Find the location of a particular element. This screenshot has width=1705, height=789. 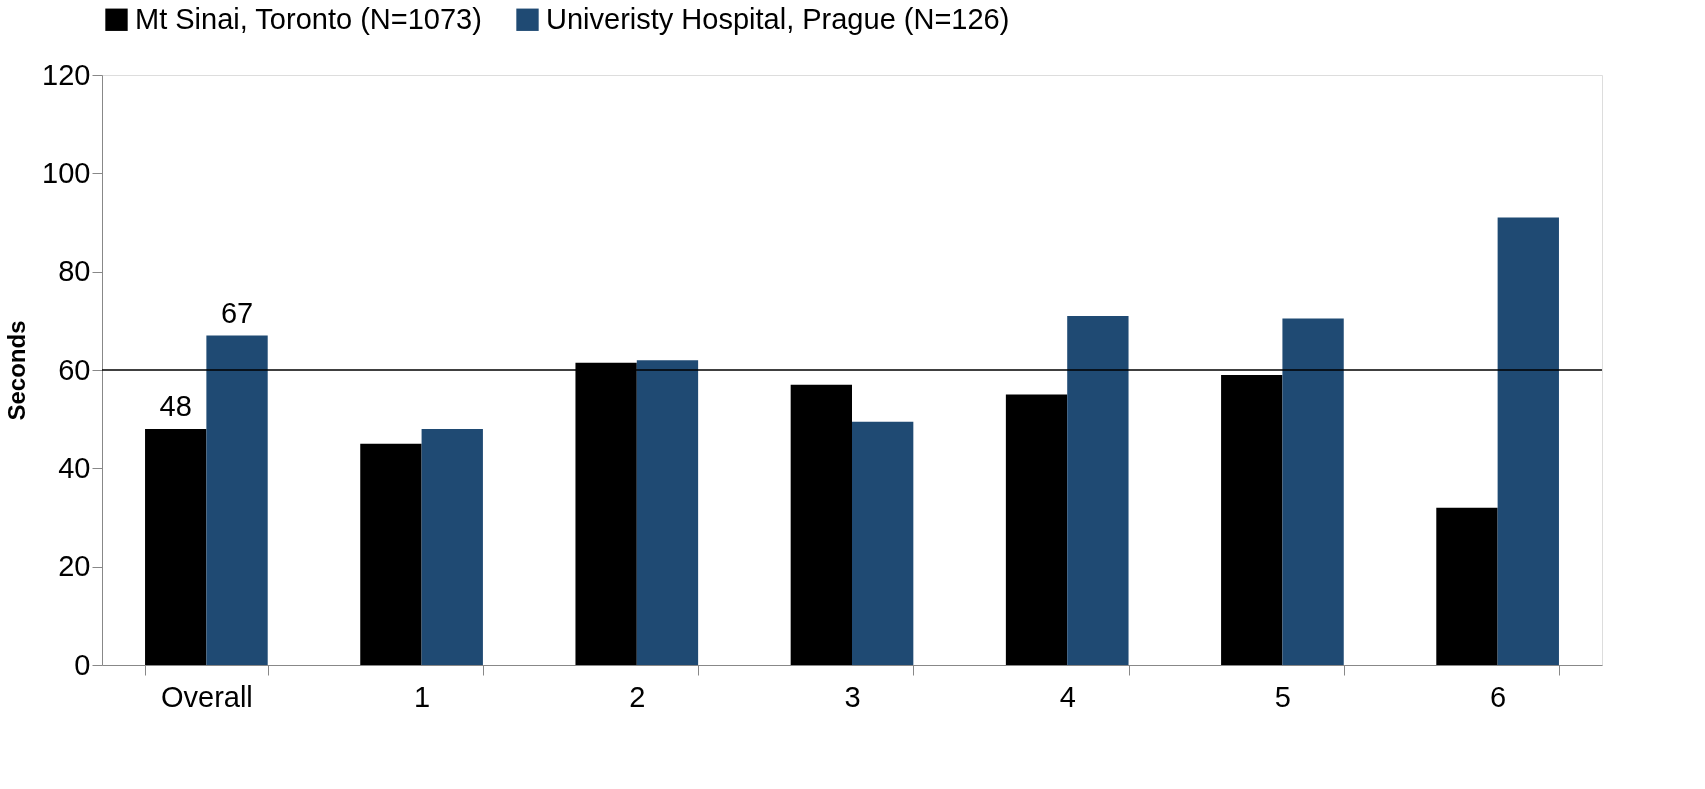

x-tick-label: 5 is located at coordinates (1282, 696).